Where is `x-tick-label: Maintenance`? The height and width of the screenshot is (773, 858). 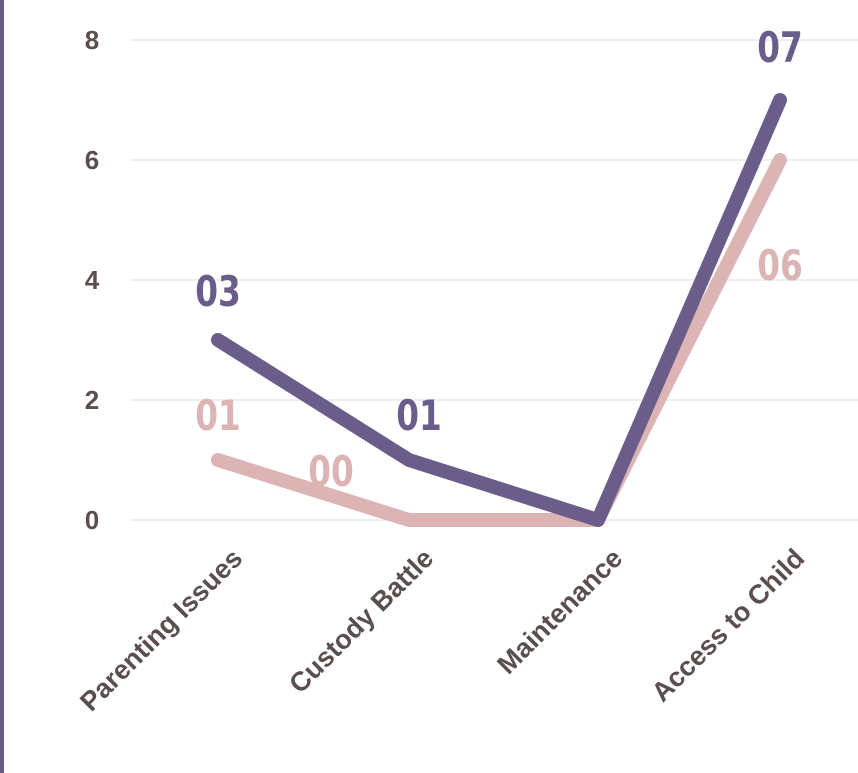
x-tick-label: Maintenance is located at coordinates (559, 611).